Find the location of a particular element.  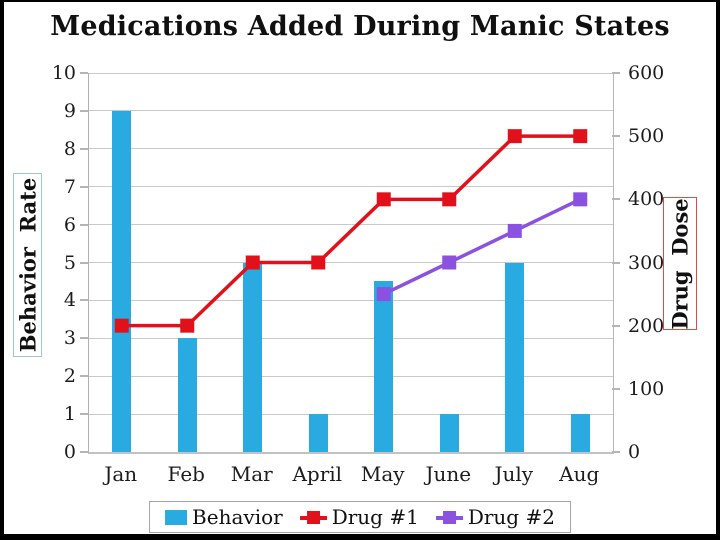

x-axis-label-mar: Mar is located at coordinates (251, 474).